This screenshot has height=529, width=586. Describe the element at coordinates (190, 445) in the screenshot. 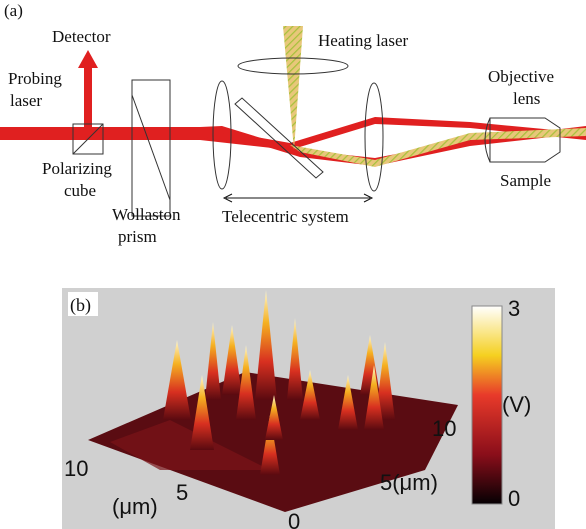

I see `surface` at that location.